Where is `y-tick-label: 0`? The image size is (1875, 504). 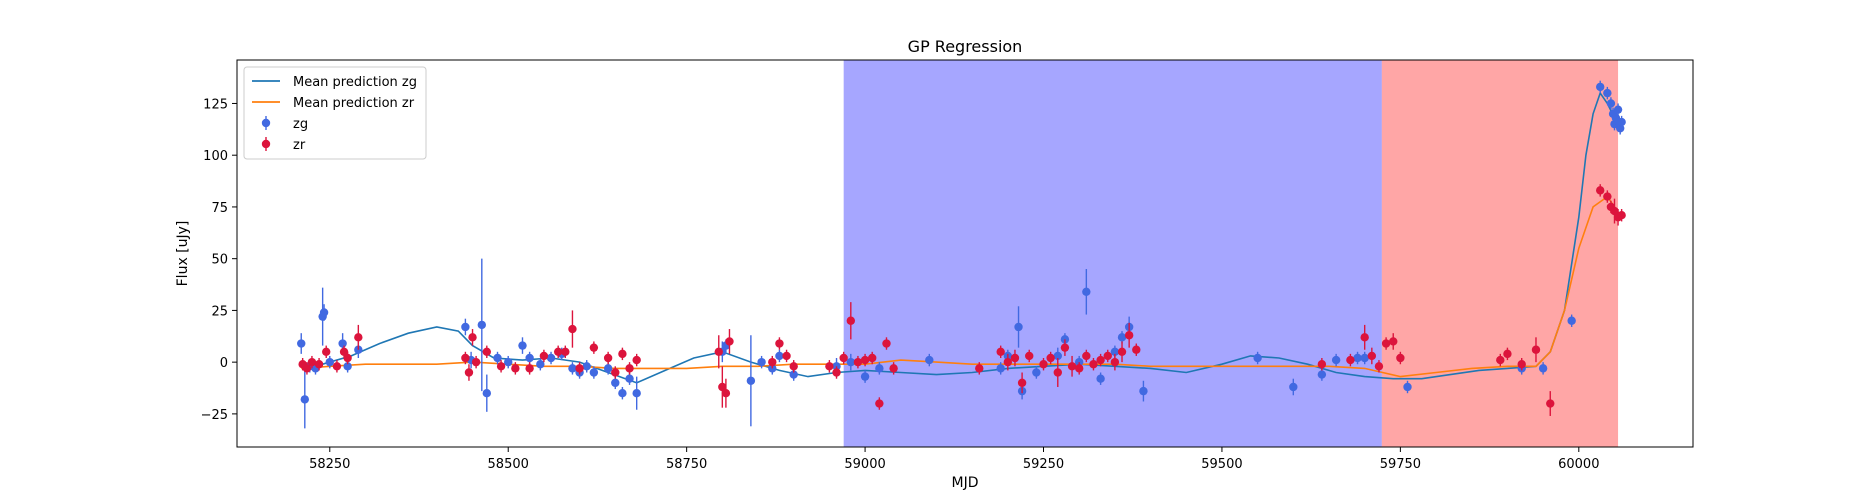 y-tick-label: 0 is located at coordinates (224, 363).